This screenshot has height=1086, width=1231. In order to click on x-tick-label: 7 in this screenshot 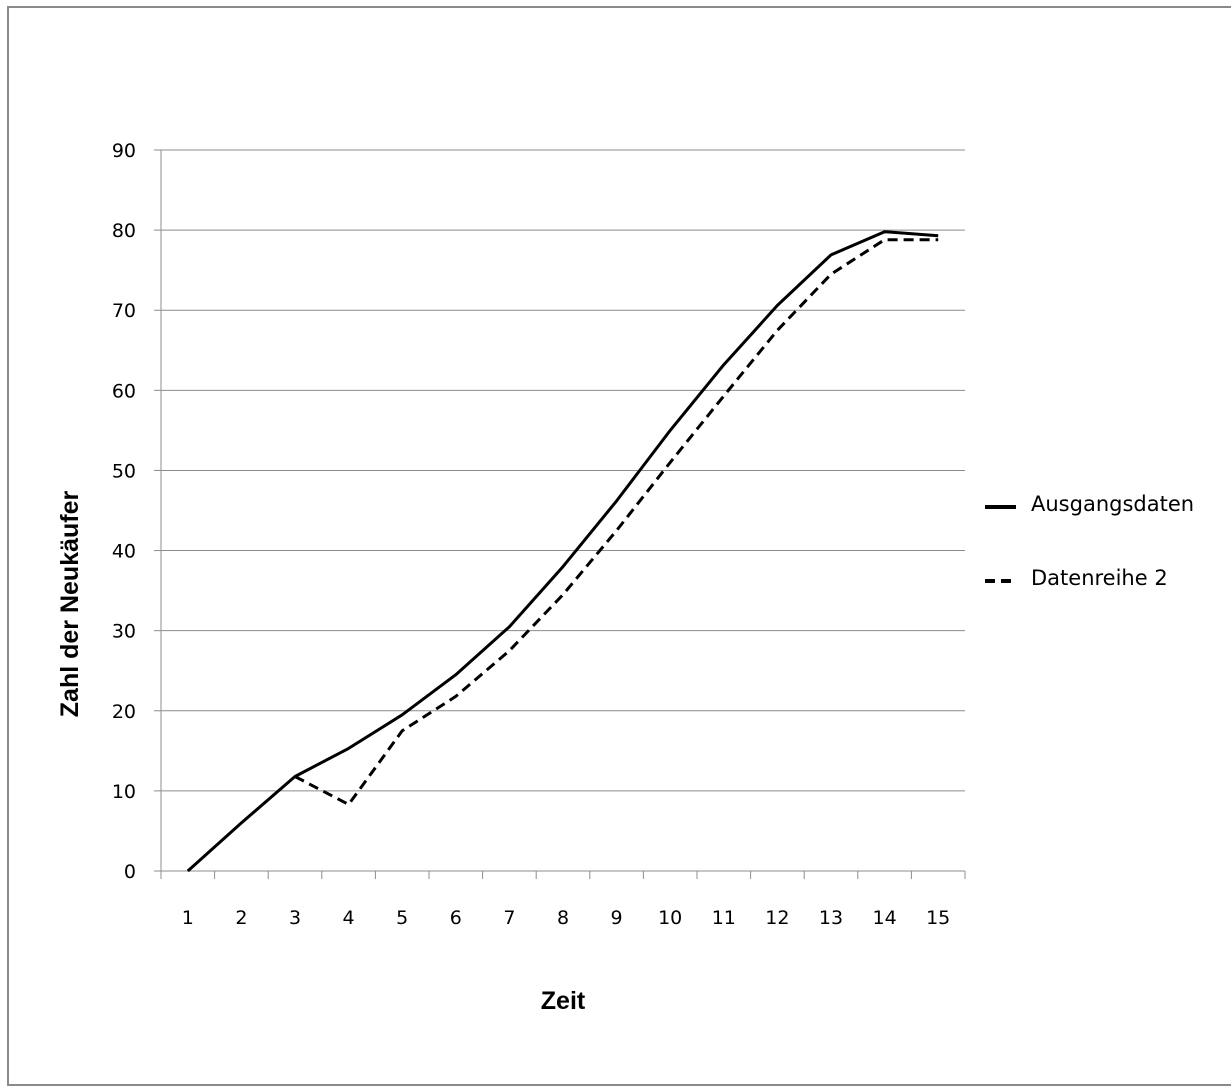, I will do `click(509, 918)`.